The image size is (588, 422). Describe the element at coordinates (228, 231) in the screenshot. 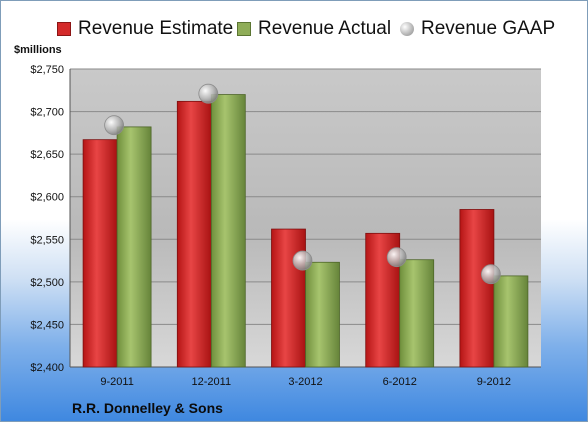

I see `bar-revenue-actual-12-2011` at that location.